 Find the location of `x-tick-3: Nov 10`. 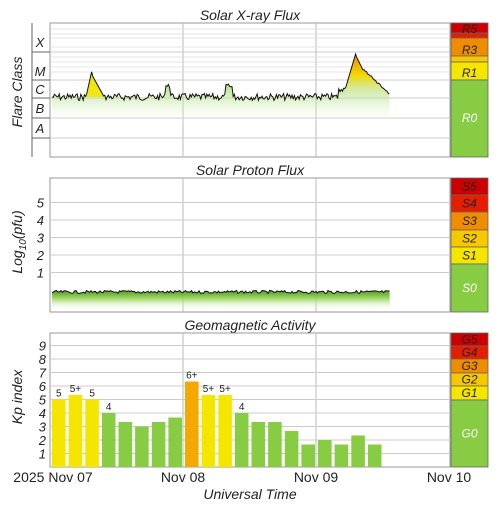

x-tick-3: Nov 10 is located at coordinates (449, 477).